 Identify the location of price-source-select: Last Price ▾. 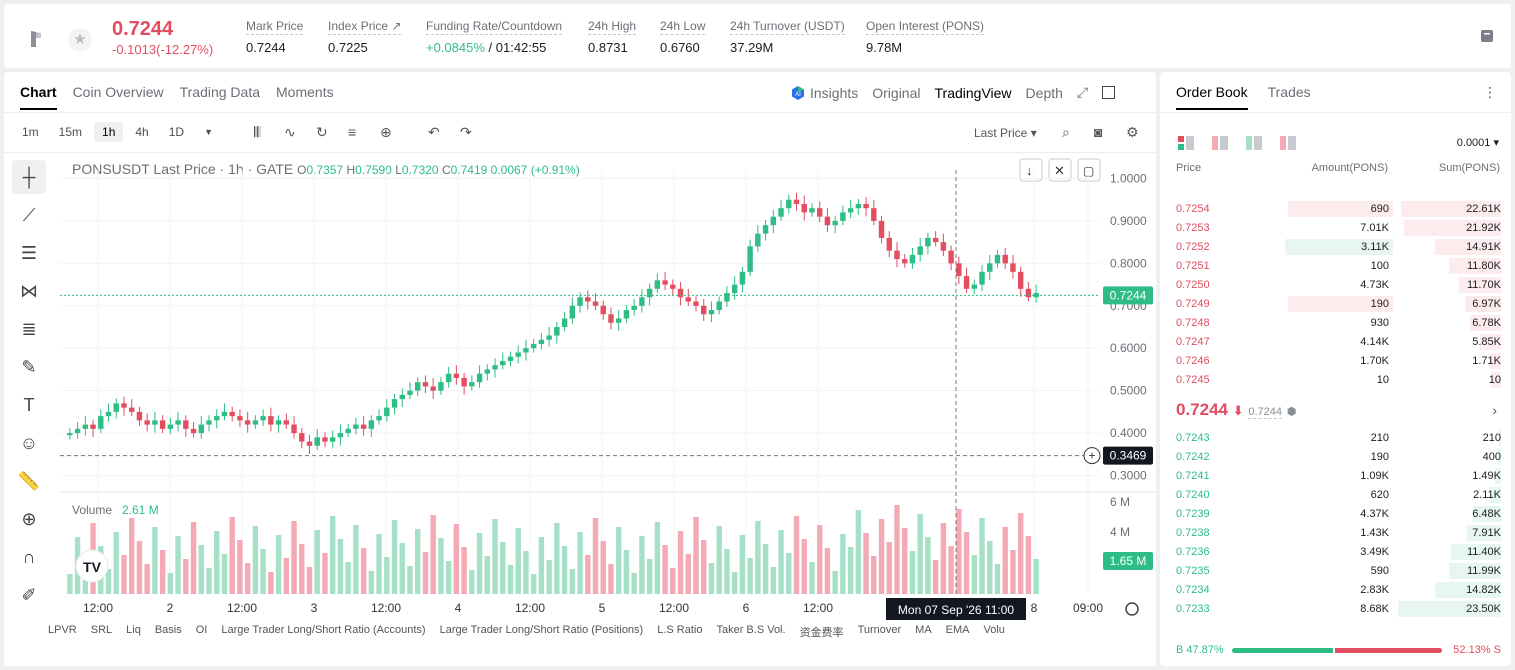
(1005, 133).